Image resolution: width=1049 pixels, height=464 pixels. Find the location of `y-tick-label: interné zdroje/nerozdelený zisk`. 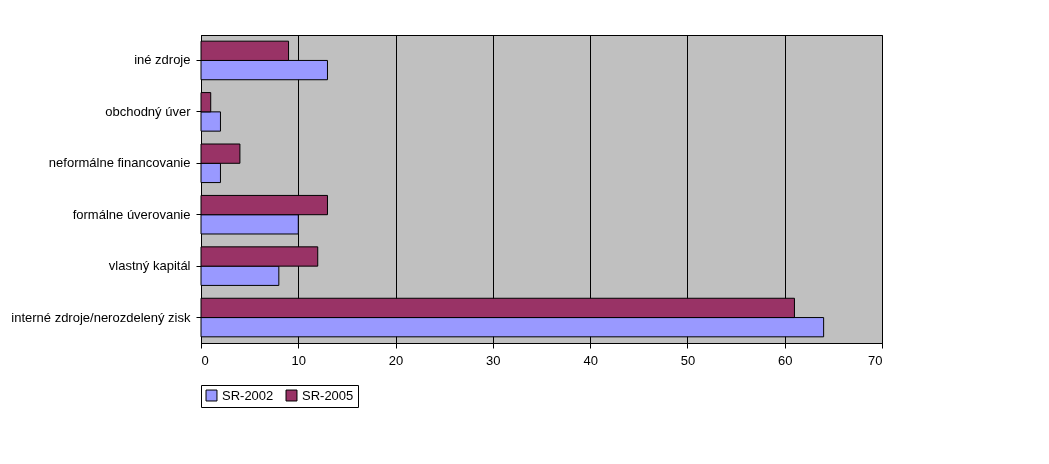

y-tick-label: interné zdroje/nerozdelený zisk is located at coordinates (101, 317).